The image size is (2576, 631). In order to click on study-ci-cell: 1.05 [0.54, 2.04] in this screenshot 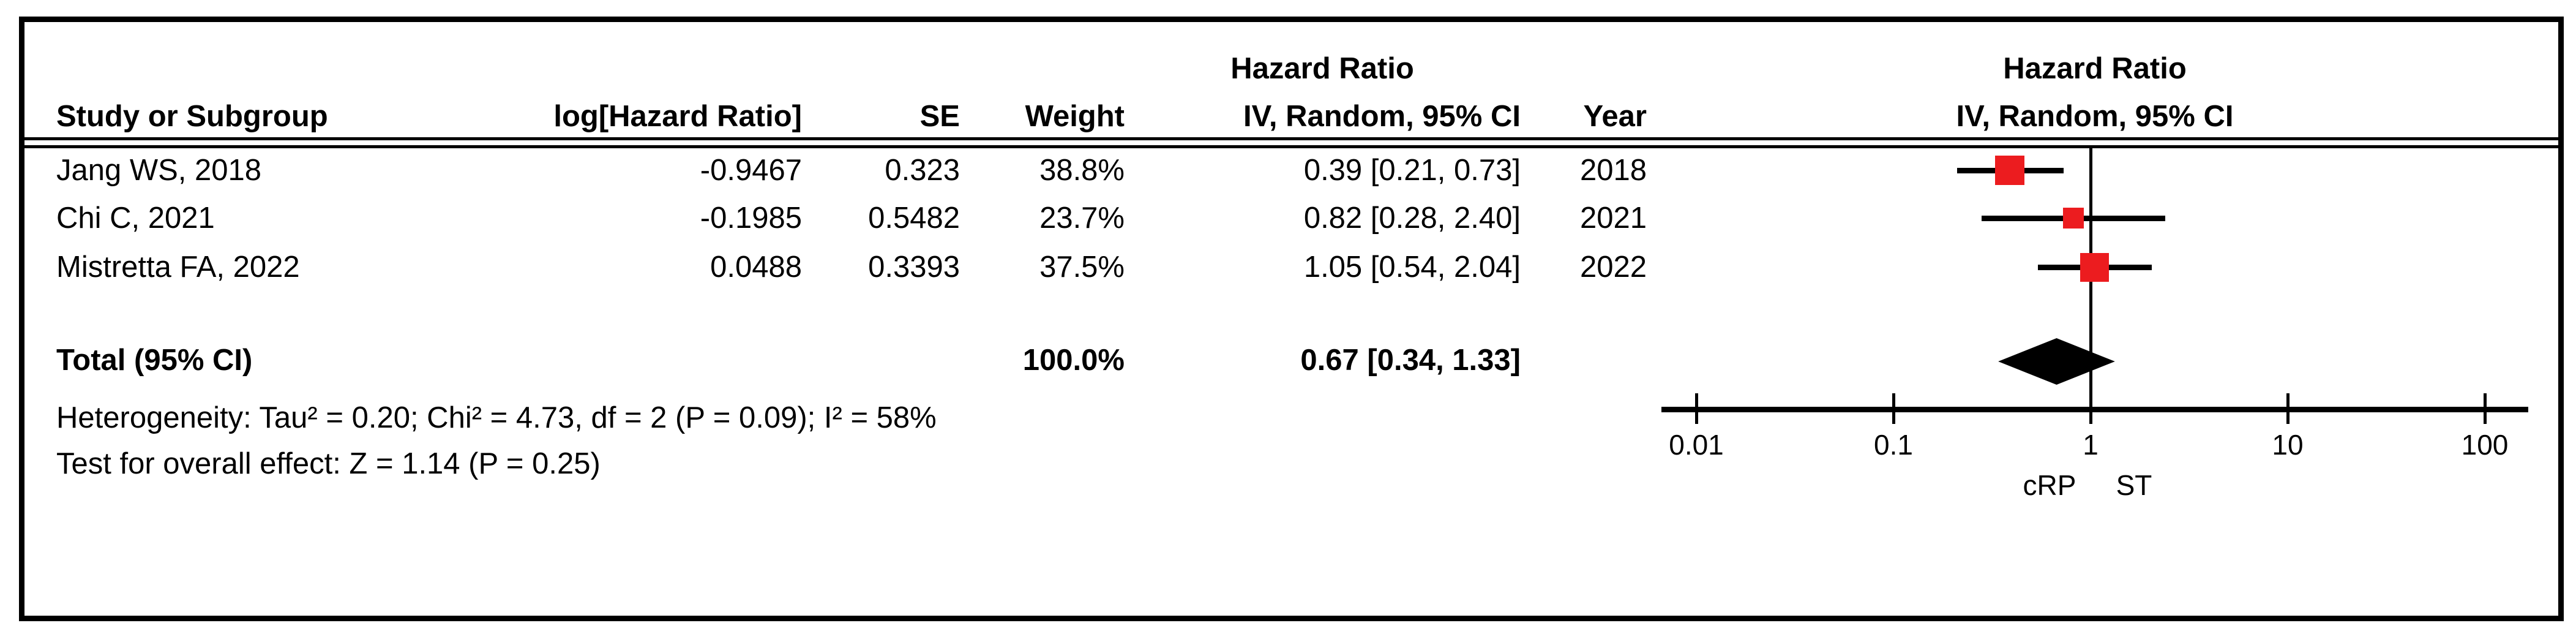, I will do `click(1412, 267)`.